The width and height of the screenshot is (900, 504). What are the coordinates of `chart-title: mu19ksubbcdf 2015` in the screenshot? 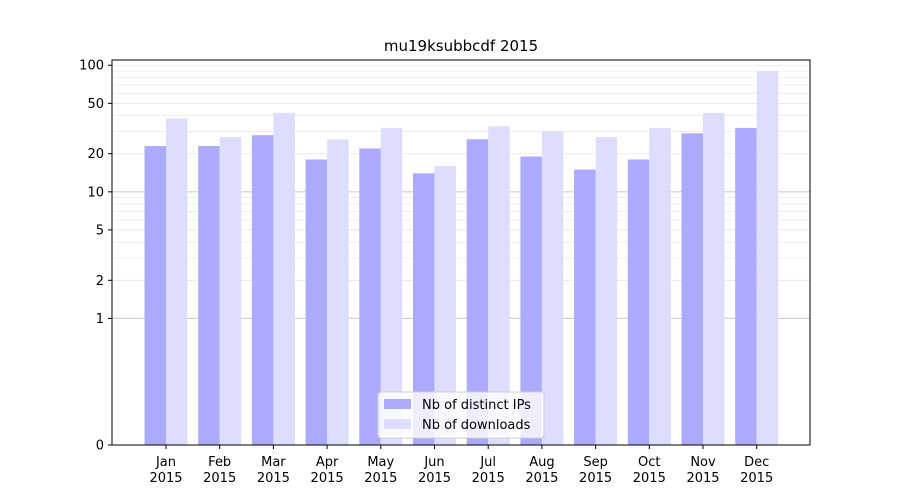 It's located at (461, 46).